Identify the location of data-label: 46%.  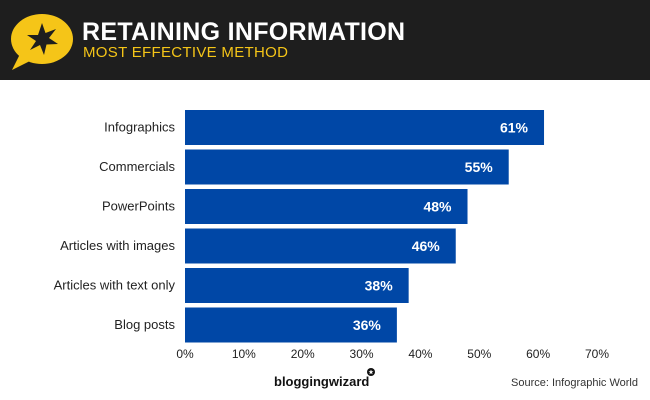
(426, 246).